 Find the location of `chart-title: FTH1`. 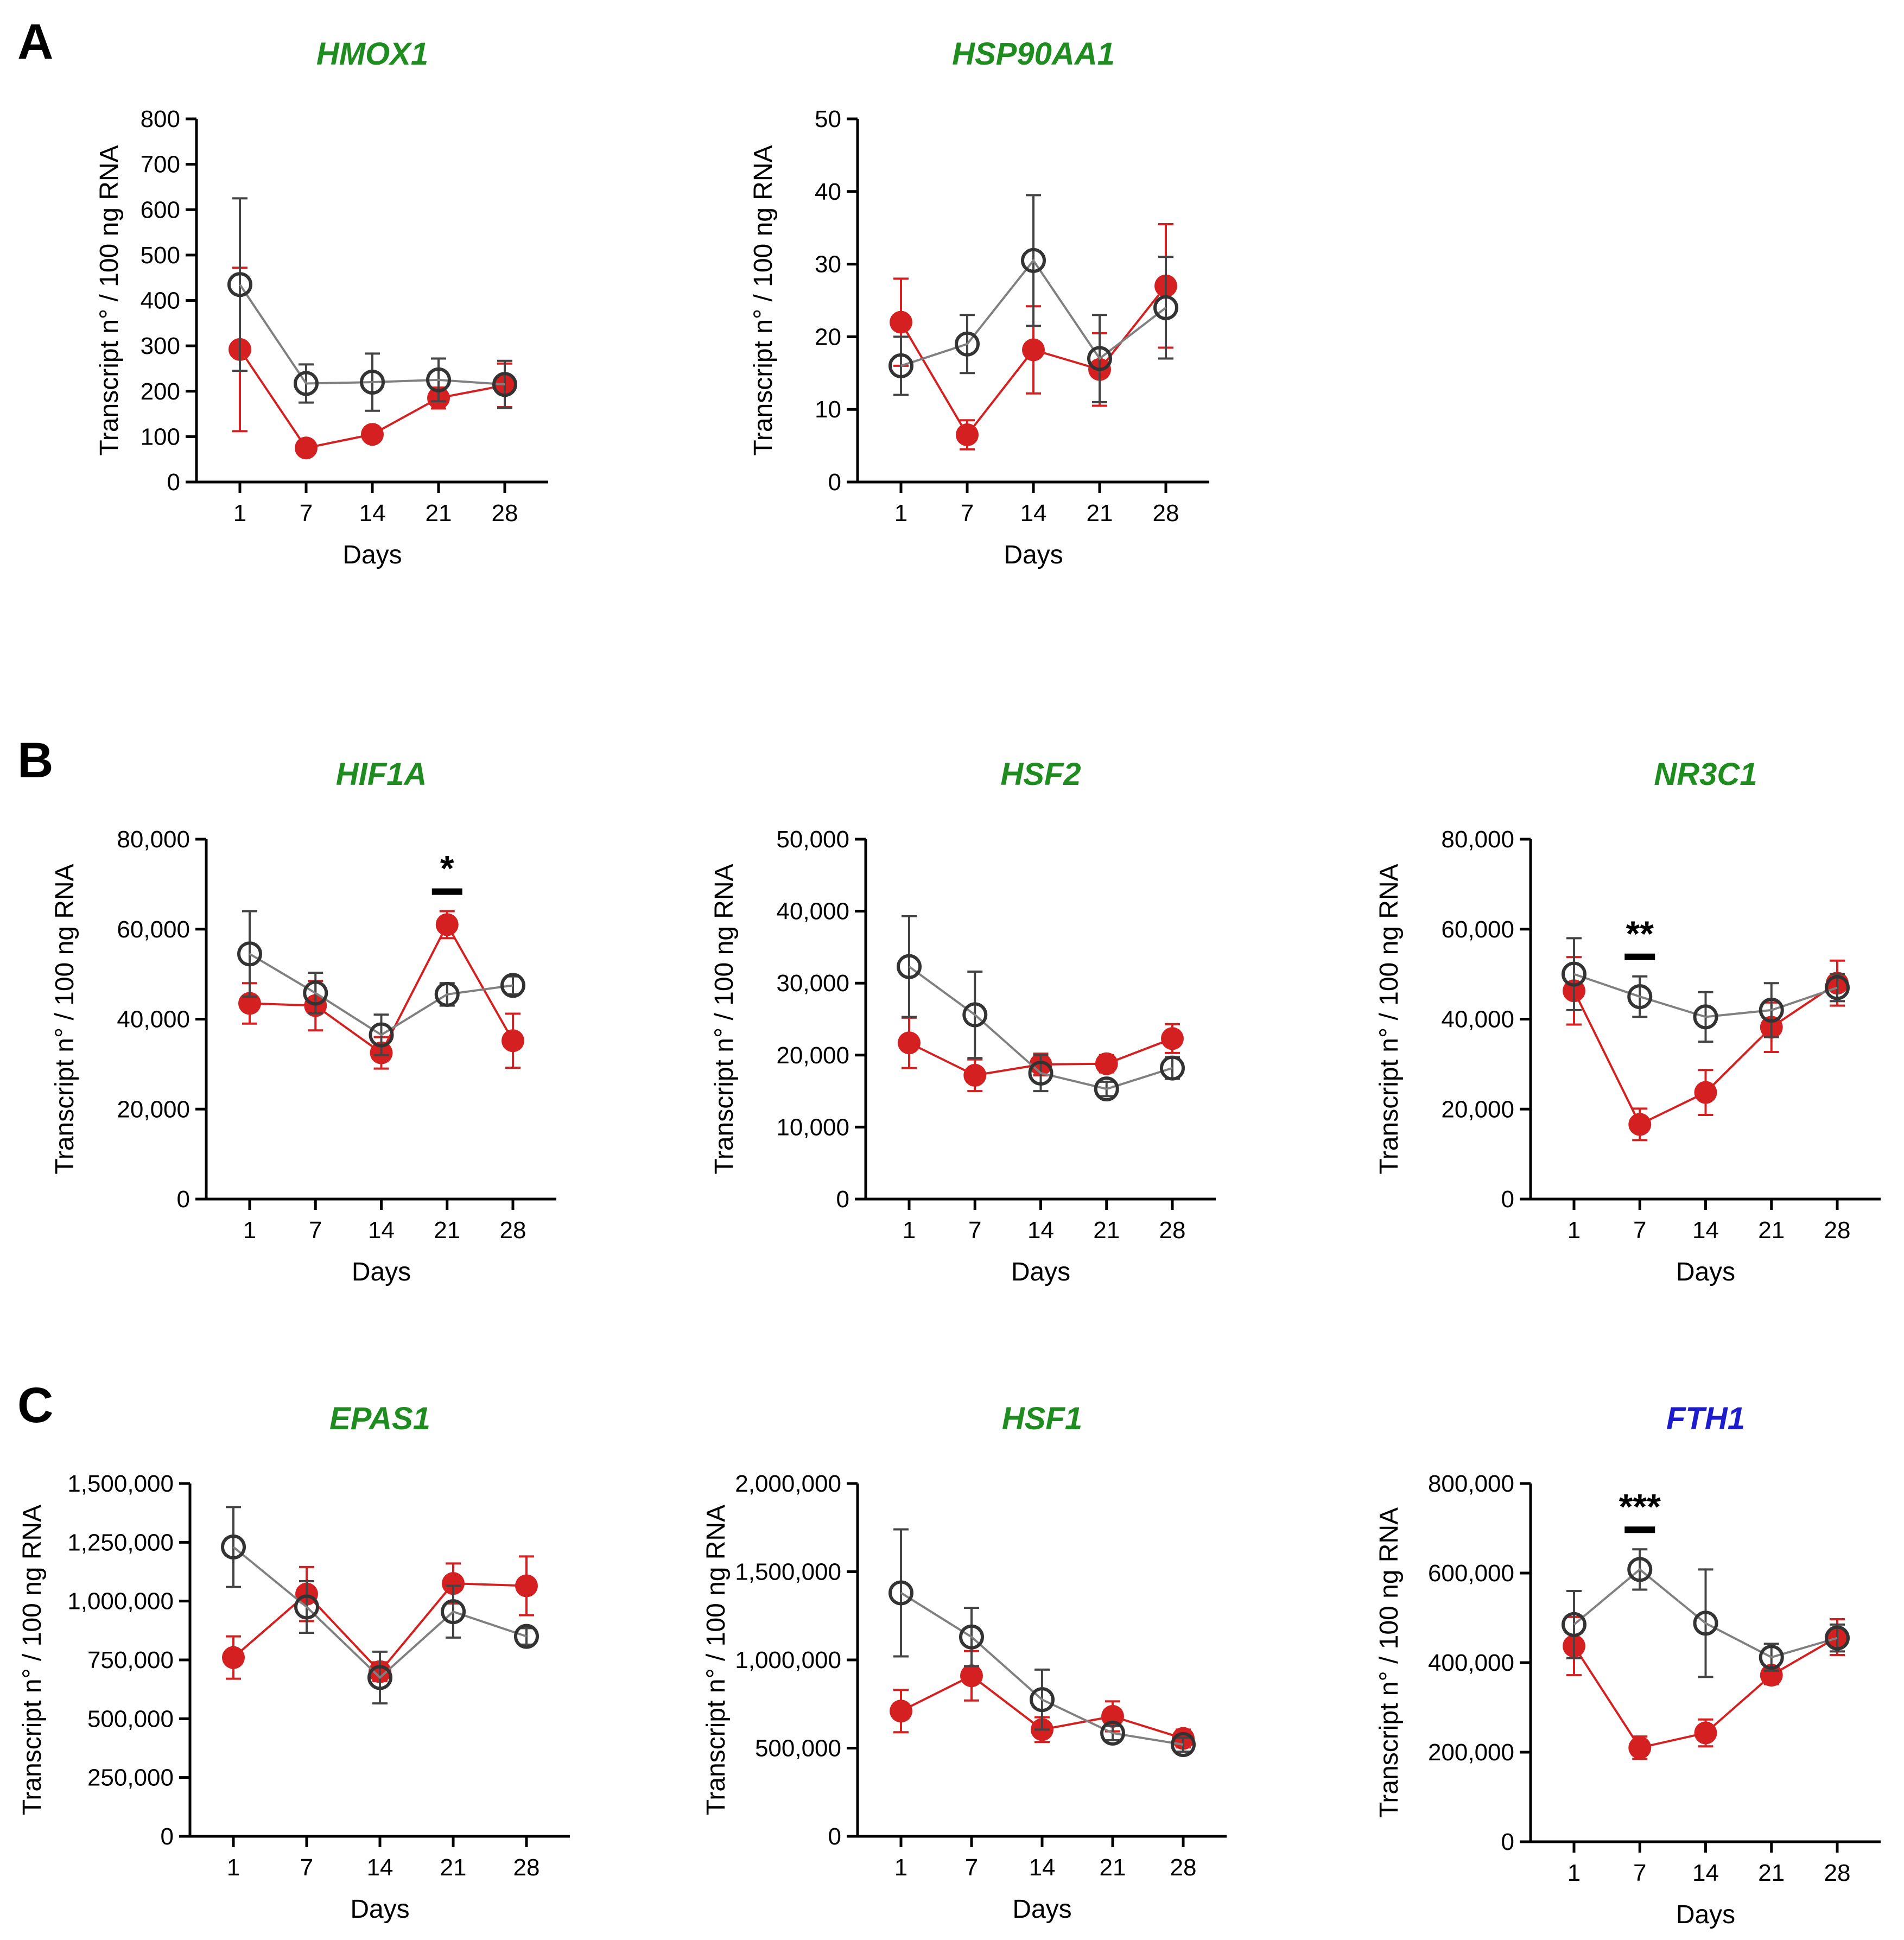

chart-title: FTH1 is located at coordinates (1705, 1418).